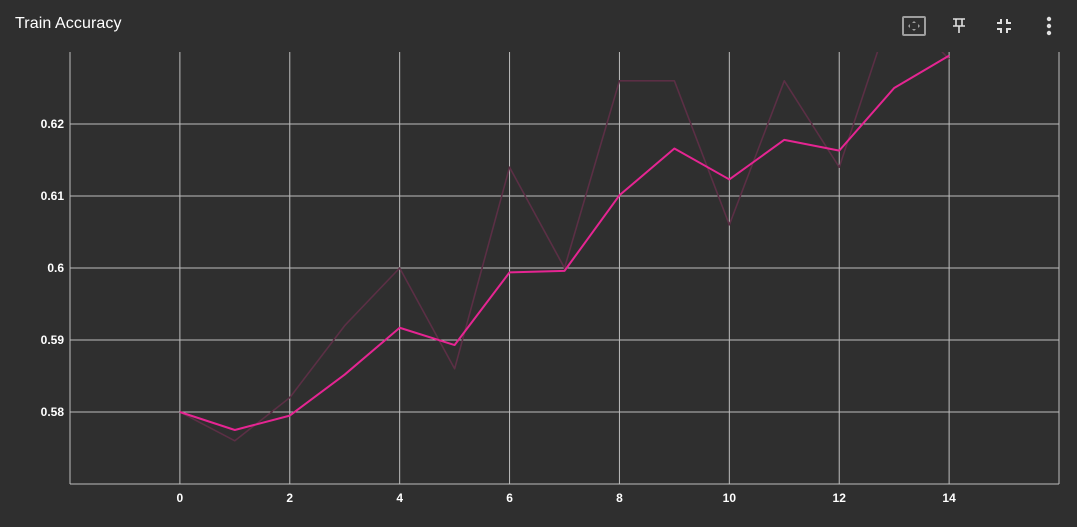  Describe the element at coordinates (53, 412) in the screenshot. I see `y-tick-label: 0.58` at that location.